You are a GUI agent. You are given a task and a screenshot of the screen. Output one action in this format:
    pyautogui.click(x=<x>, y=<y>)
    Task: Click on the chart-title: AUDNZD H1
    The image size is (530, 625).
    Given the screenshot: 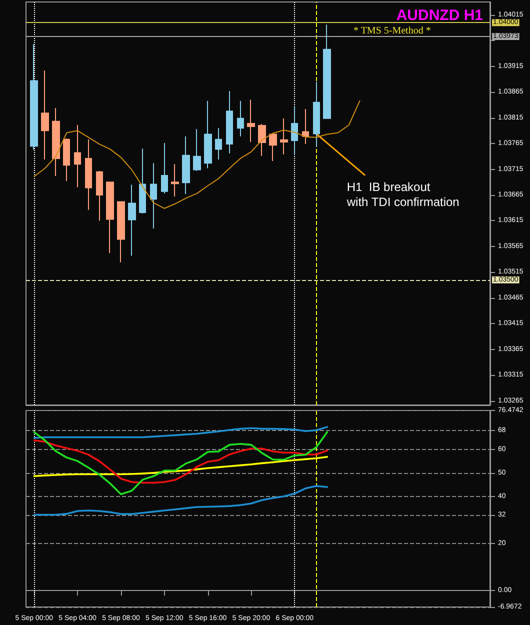 What is the action you would take?
    pyautogui.click(x=440, y=15)
    